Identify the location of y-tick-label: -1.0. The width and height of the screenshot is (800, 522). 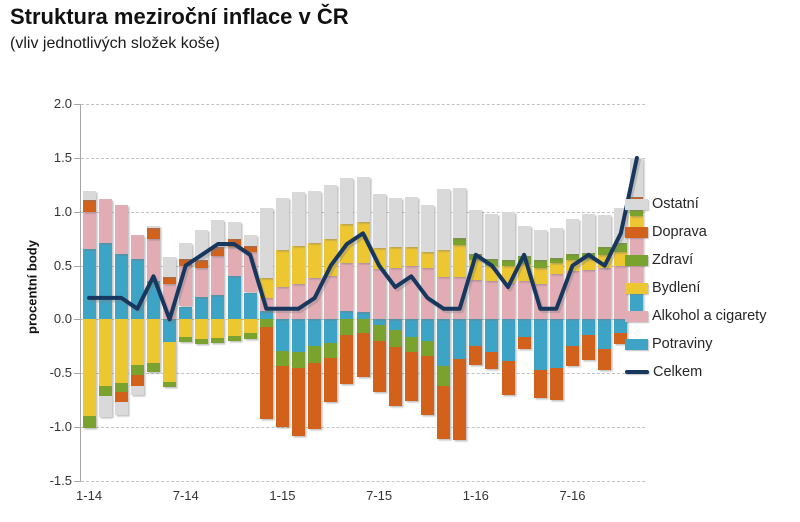
(60, 427).